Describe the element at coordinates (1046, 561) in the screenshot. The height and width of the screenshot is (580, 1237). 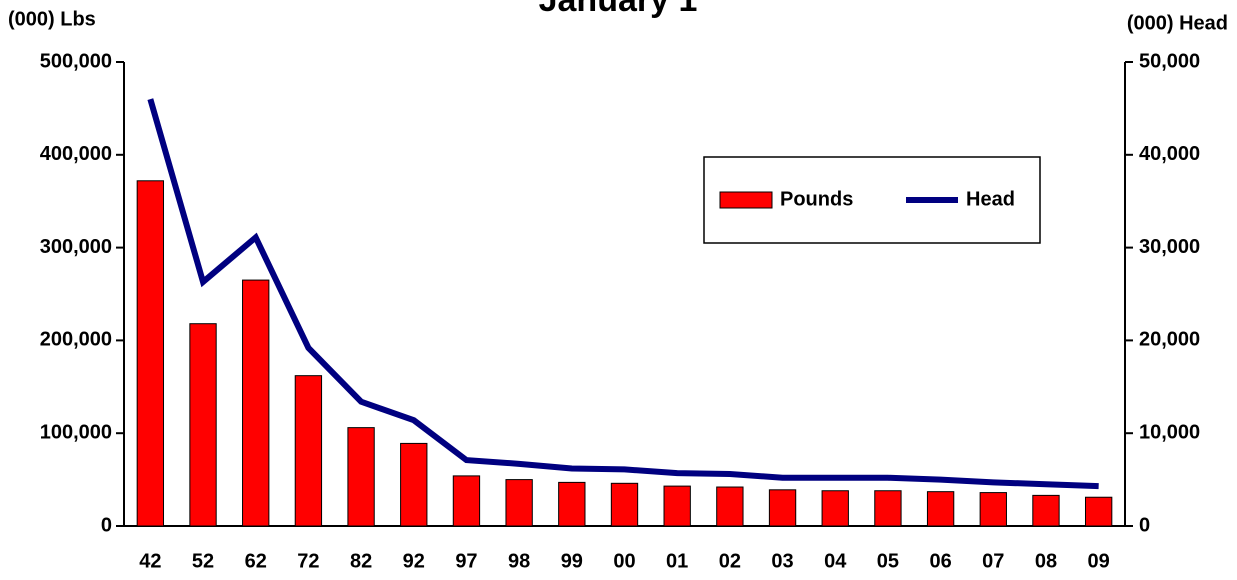
I see `x-tick-label: 08` at that location.